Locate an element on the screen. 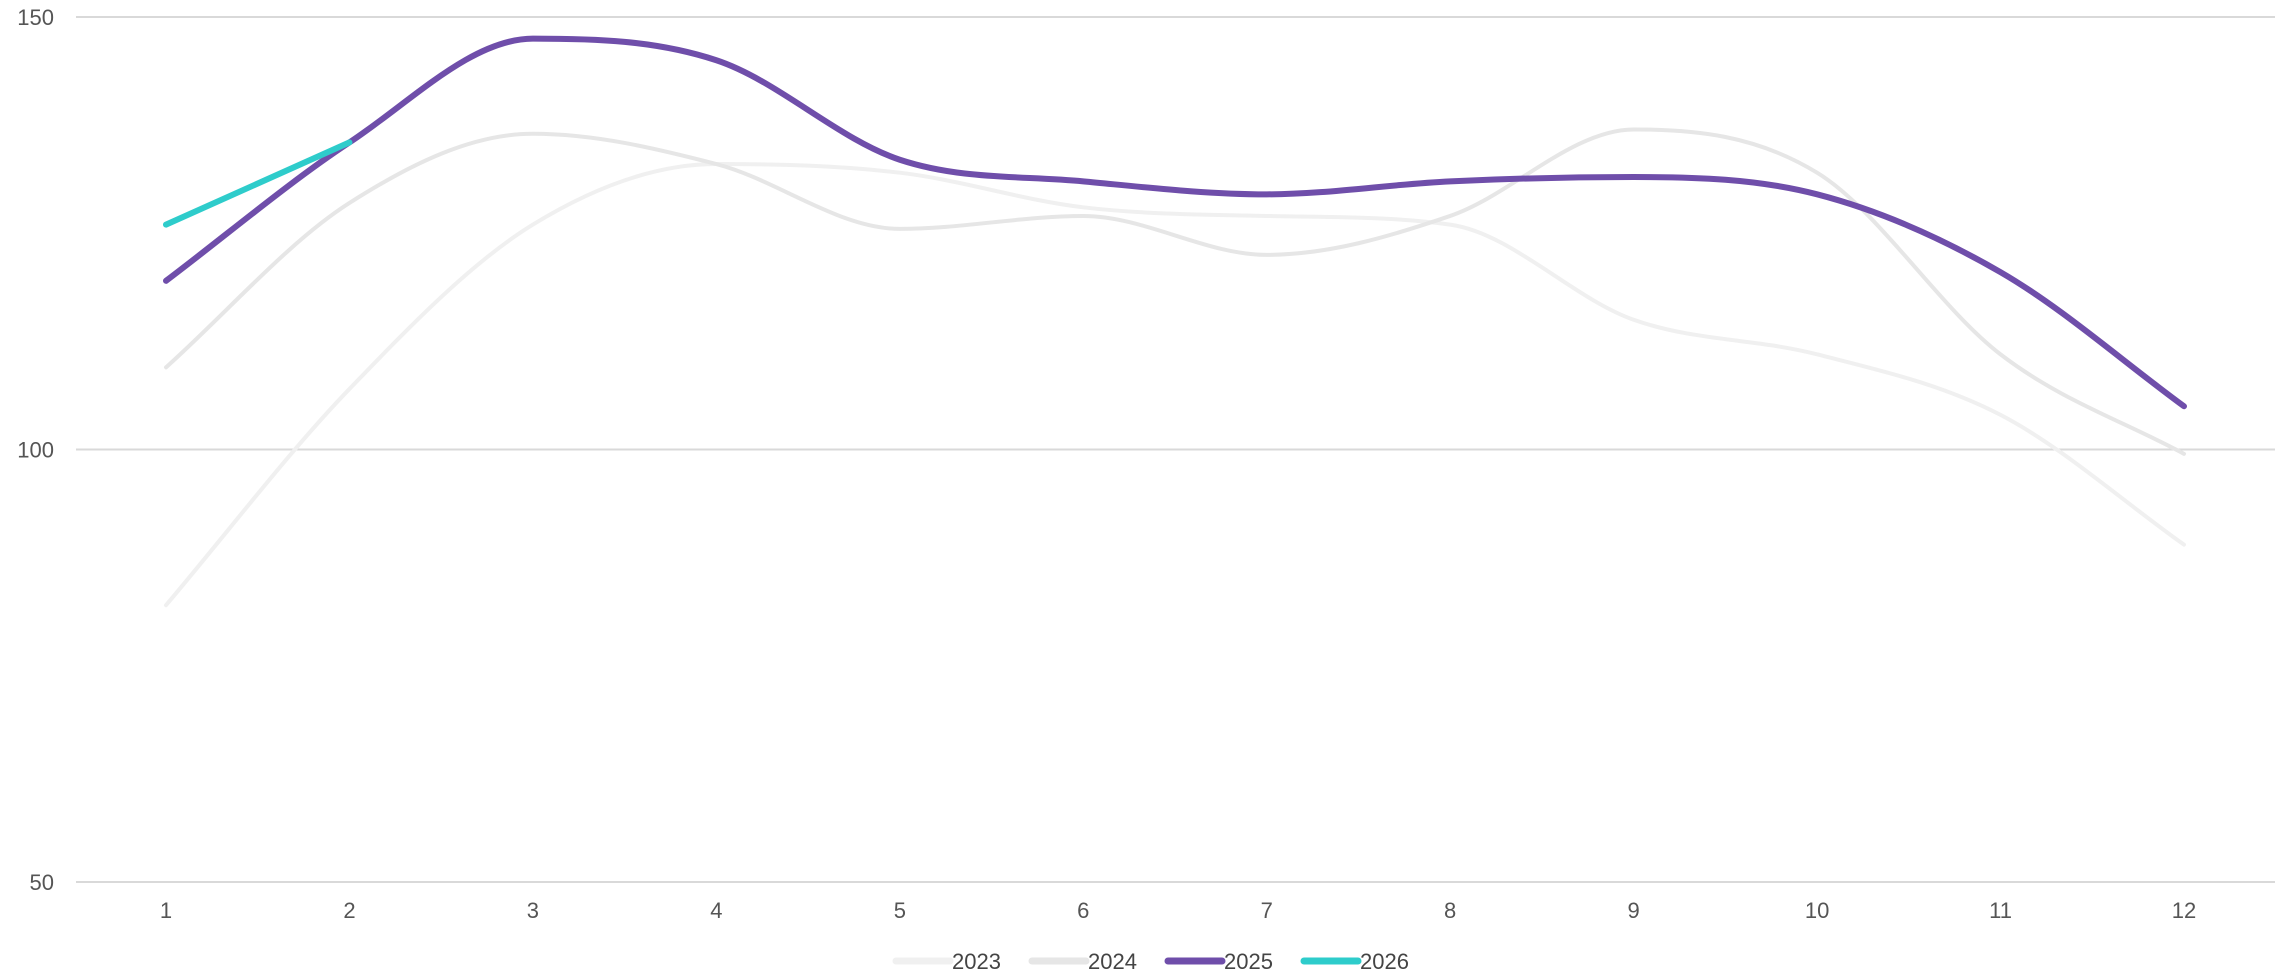 The image size is (2290, 976). x-tick-label: 3 is located at coordinates (533, 910).